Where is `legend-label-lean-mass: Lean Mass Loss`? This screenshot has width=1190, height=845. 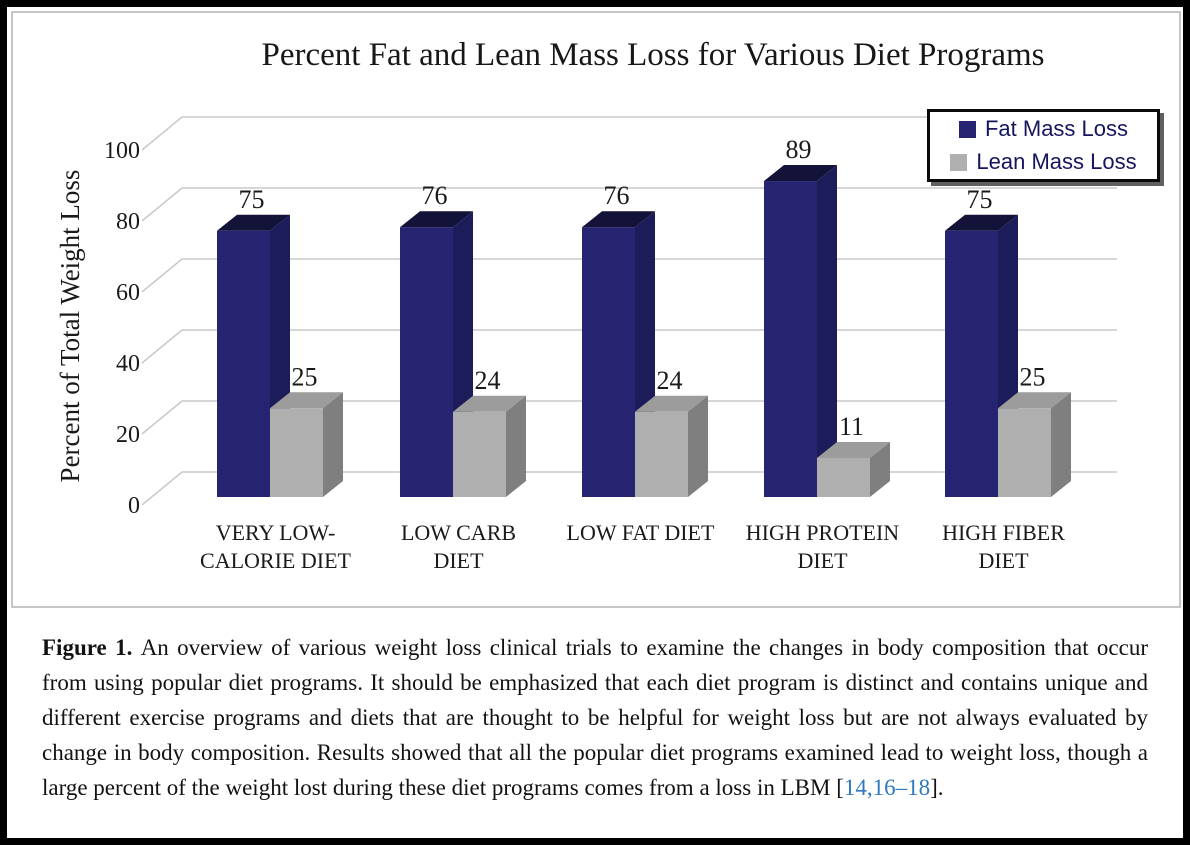
legend-label-lean-mass: Lean Mass Loss is located at coordinates (1056, 161).